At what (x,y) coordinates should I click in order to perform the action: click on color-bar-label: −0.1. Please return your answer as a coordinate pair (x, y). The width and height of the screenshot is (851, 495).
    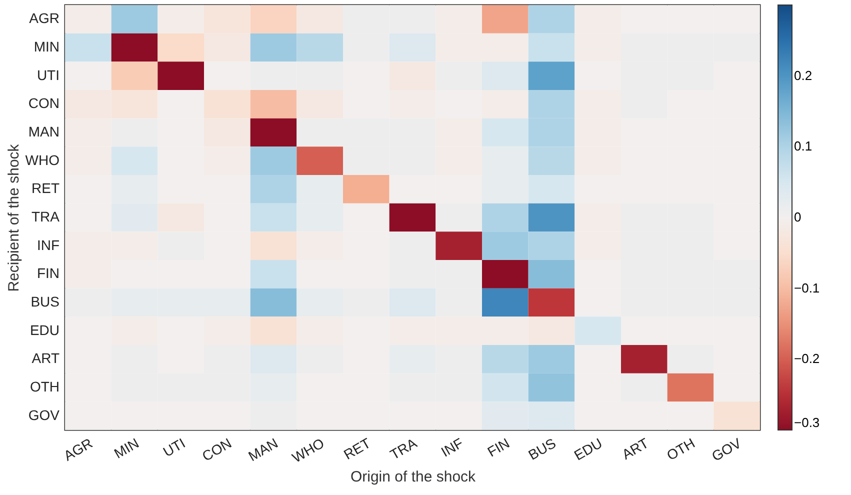
    Looking at the image, I should click on (807, 288).